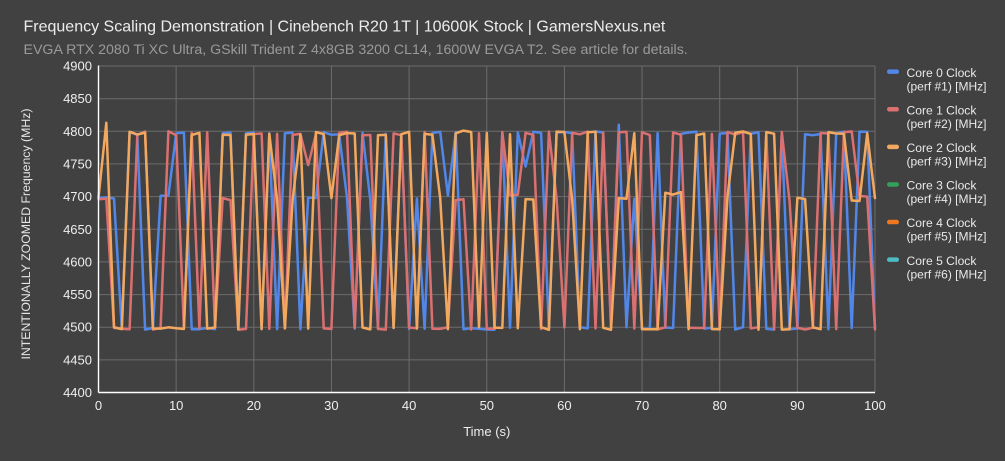 The image size is (1005, 461). Describe the element at coordinates (947, 86) in the screenshot. I see `svg-text: (perf #1) [MHz]` at that location.